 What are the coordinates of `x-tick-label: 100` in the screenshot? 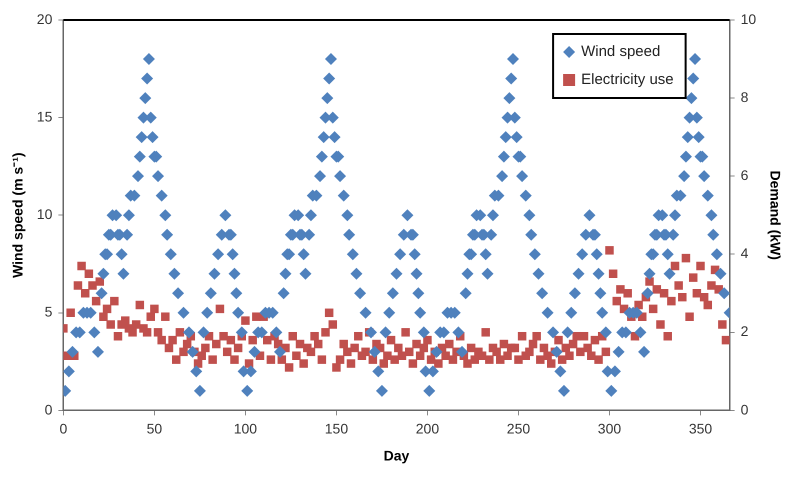 It's located at (246, 428).